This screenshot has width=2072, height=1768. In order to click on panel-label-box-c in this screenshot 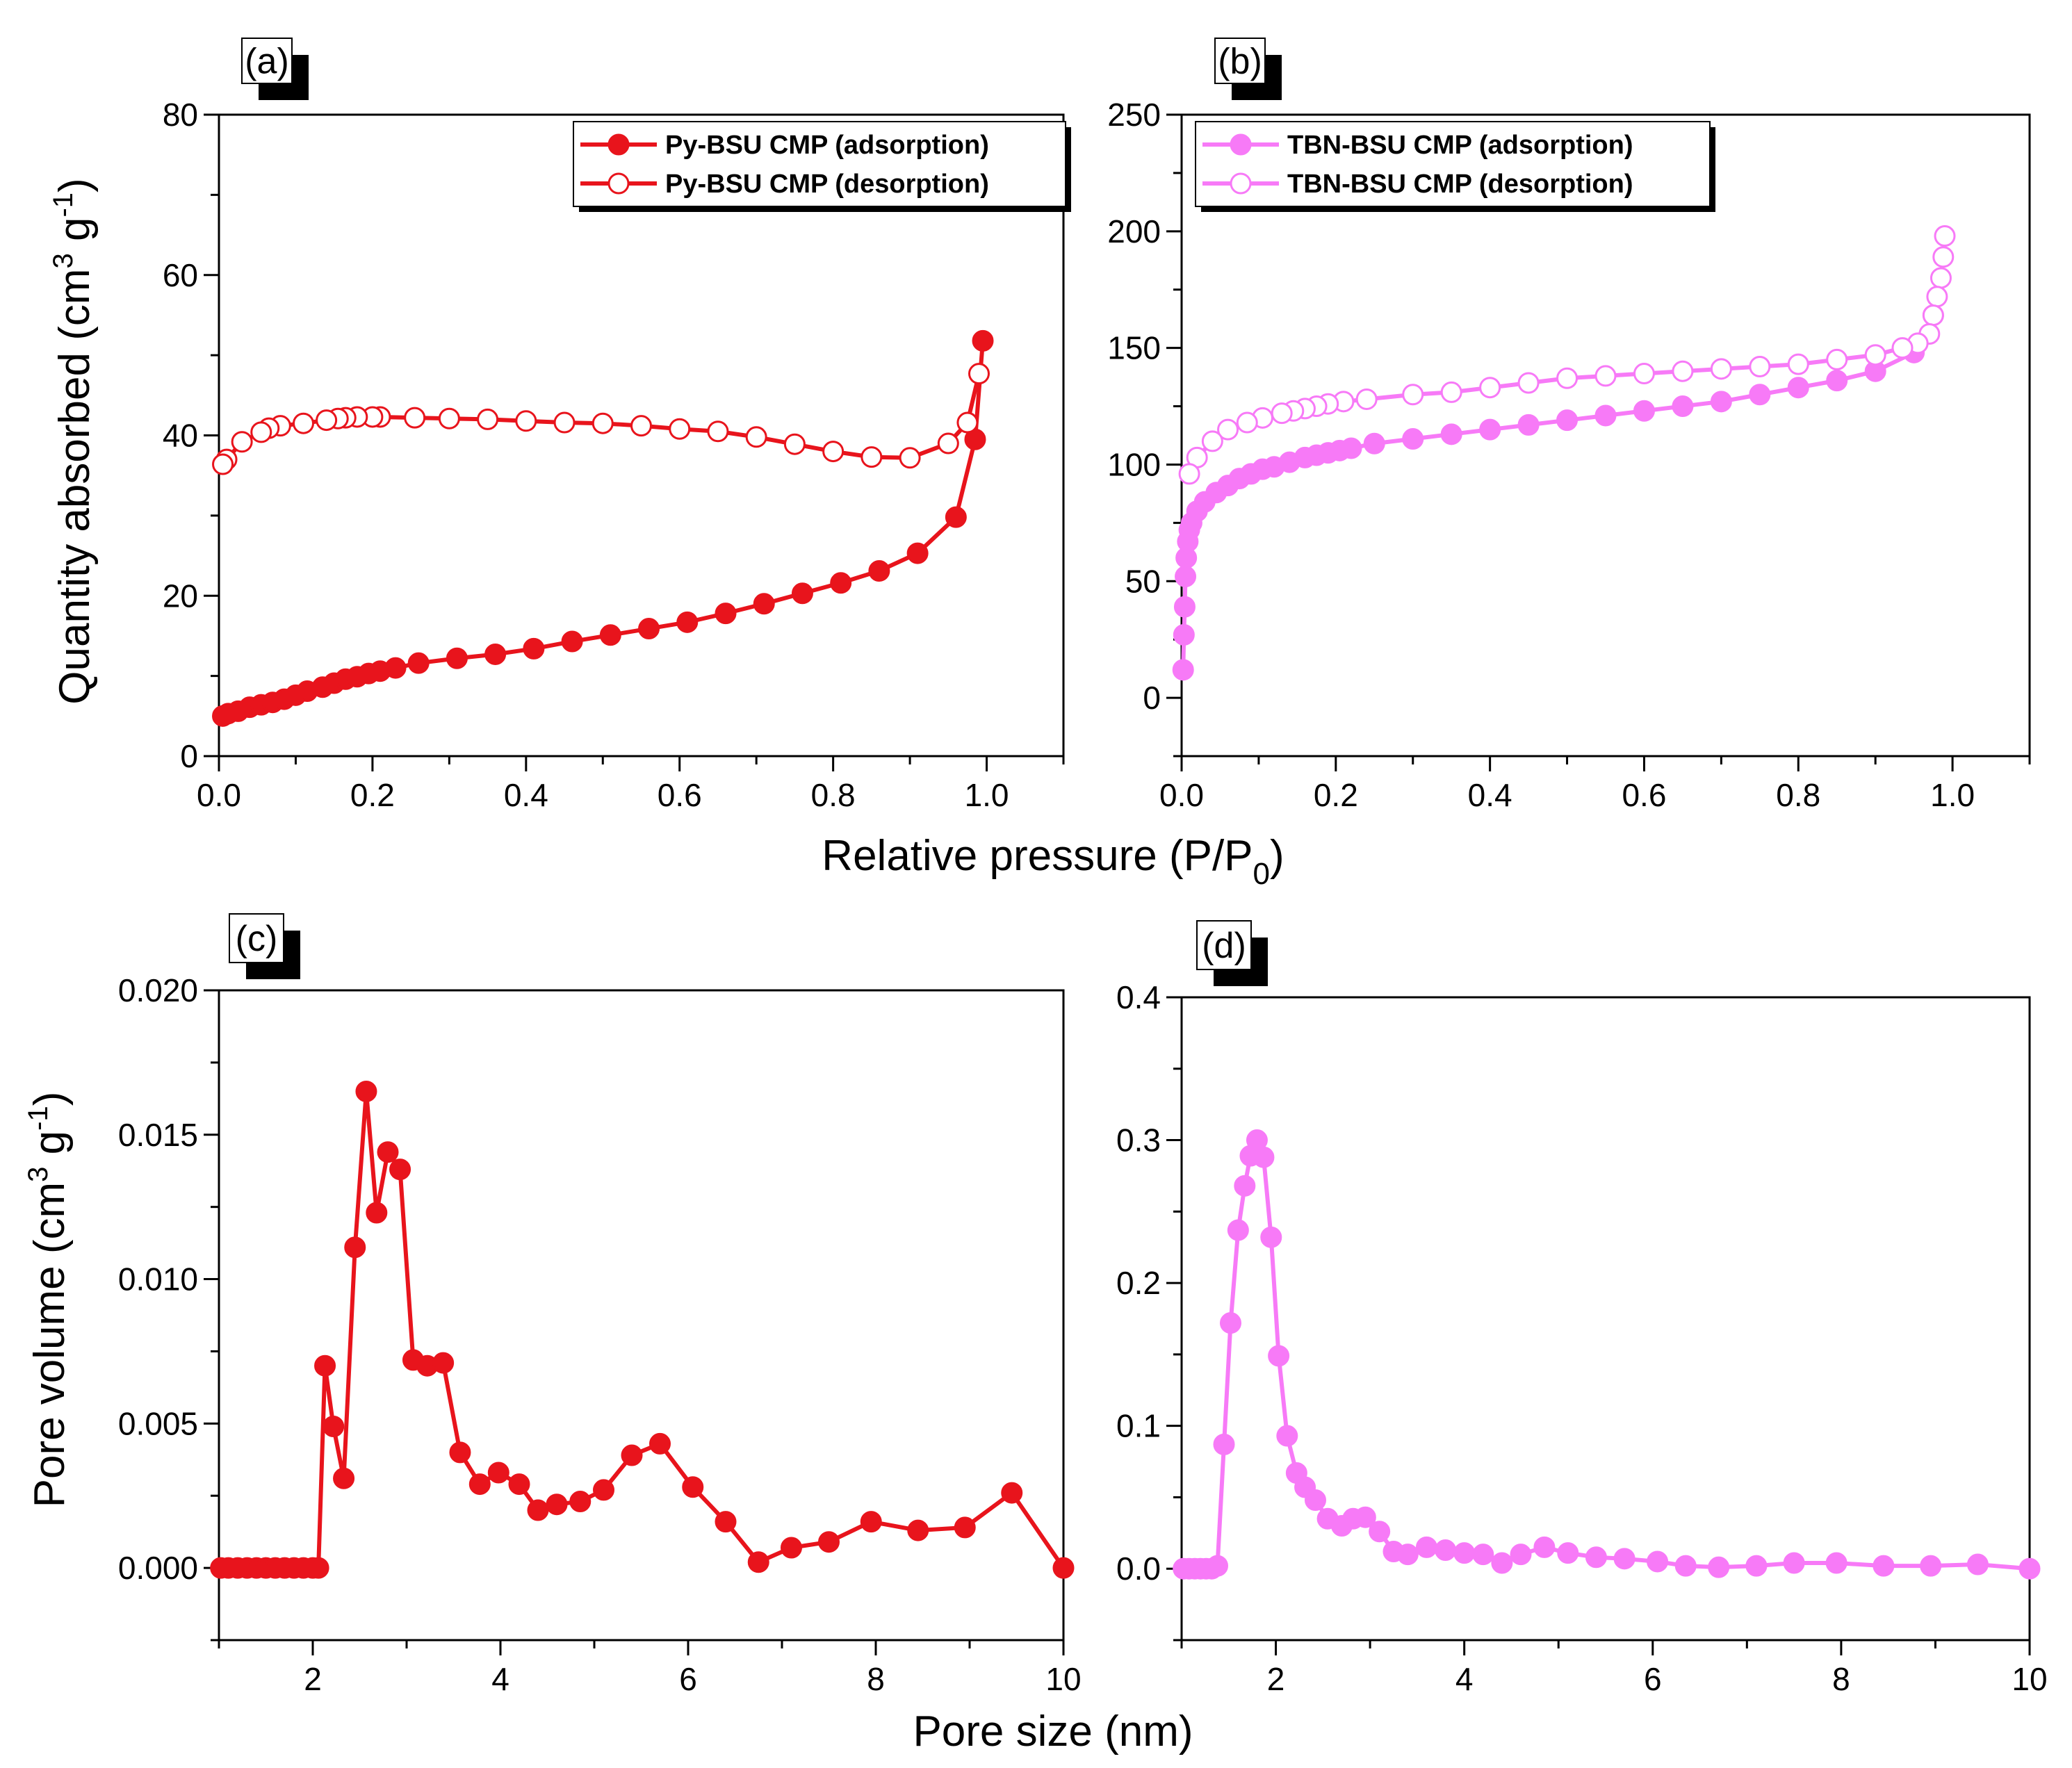, I will do `click(256, 938)`.